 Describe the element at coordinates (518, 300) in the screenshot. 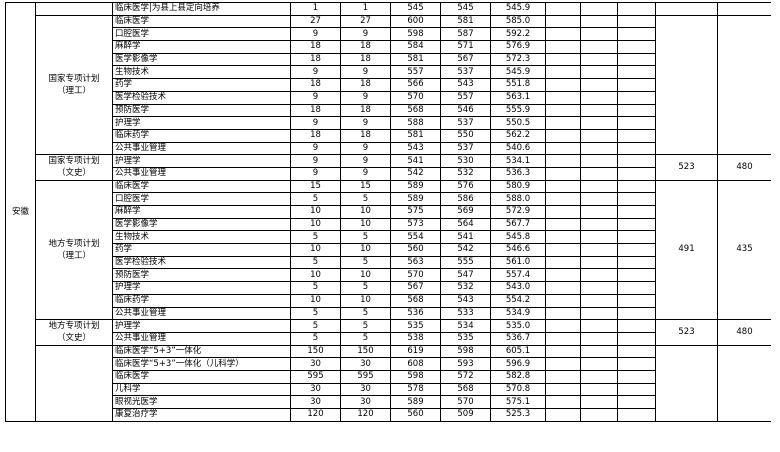

I see `score-cell: 554.2` at that location.